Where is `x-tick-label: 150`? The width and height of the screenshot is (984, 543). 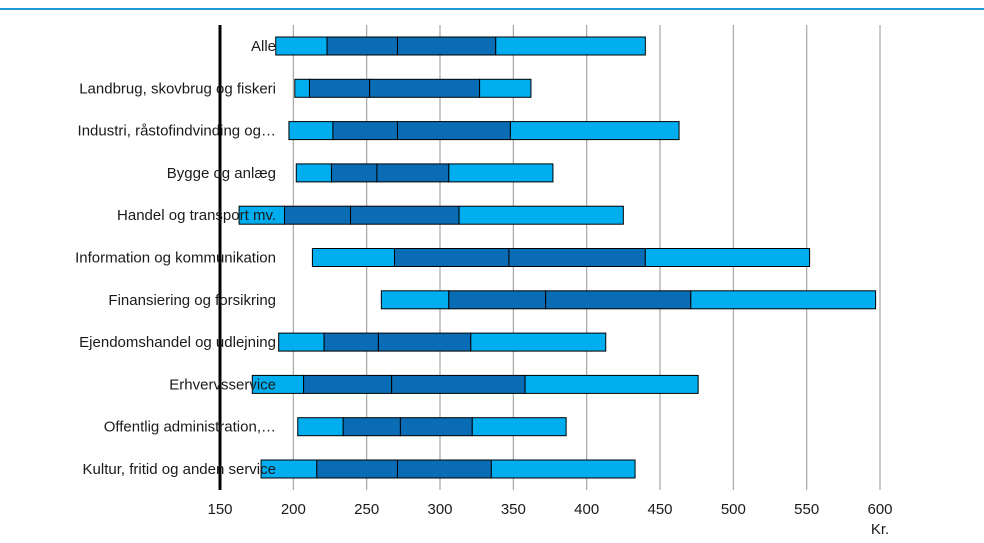
x-tick-label: 150 is located at coordinates (219, 509).